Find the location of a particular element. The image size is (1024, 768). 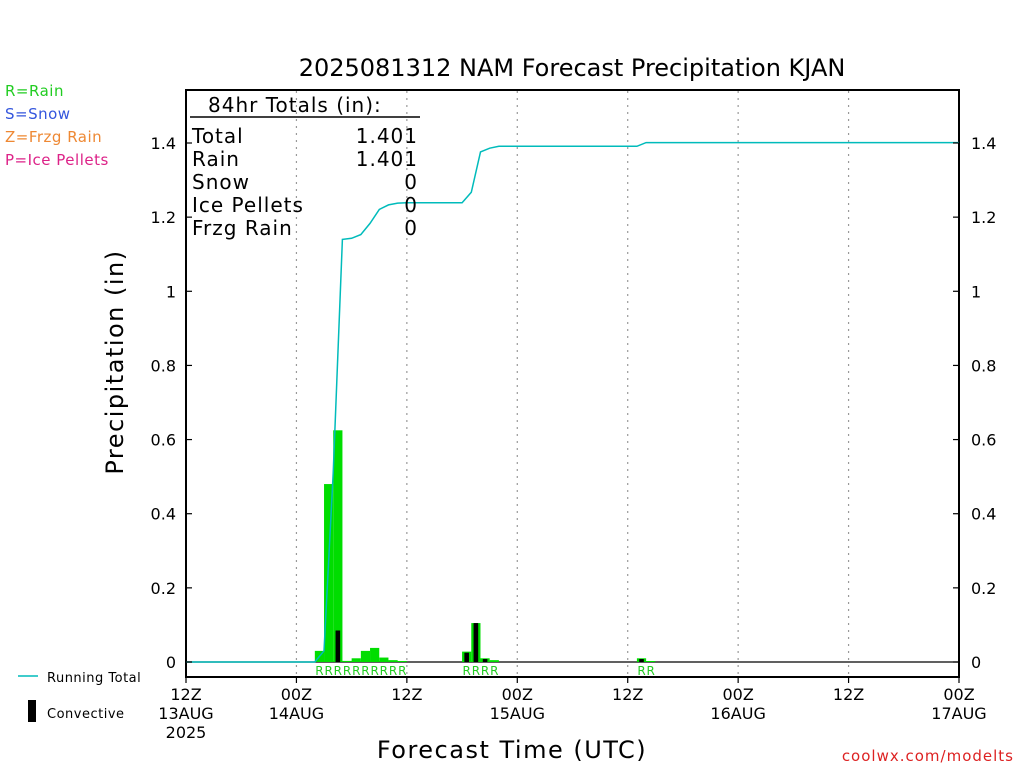

x-axis-label: Forecast Time (UTC) is located at coordinates (512, 750).